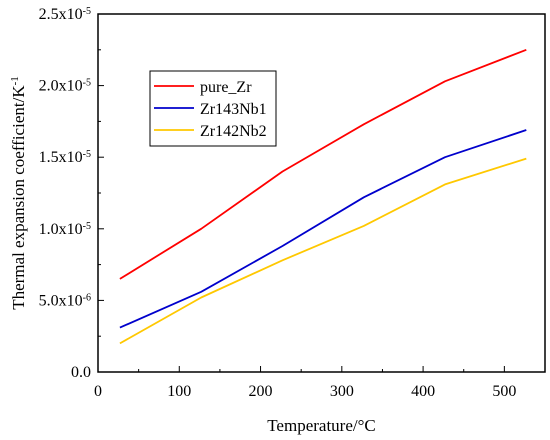  I want to click on x-tick-label: 200, so click(261, 391).